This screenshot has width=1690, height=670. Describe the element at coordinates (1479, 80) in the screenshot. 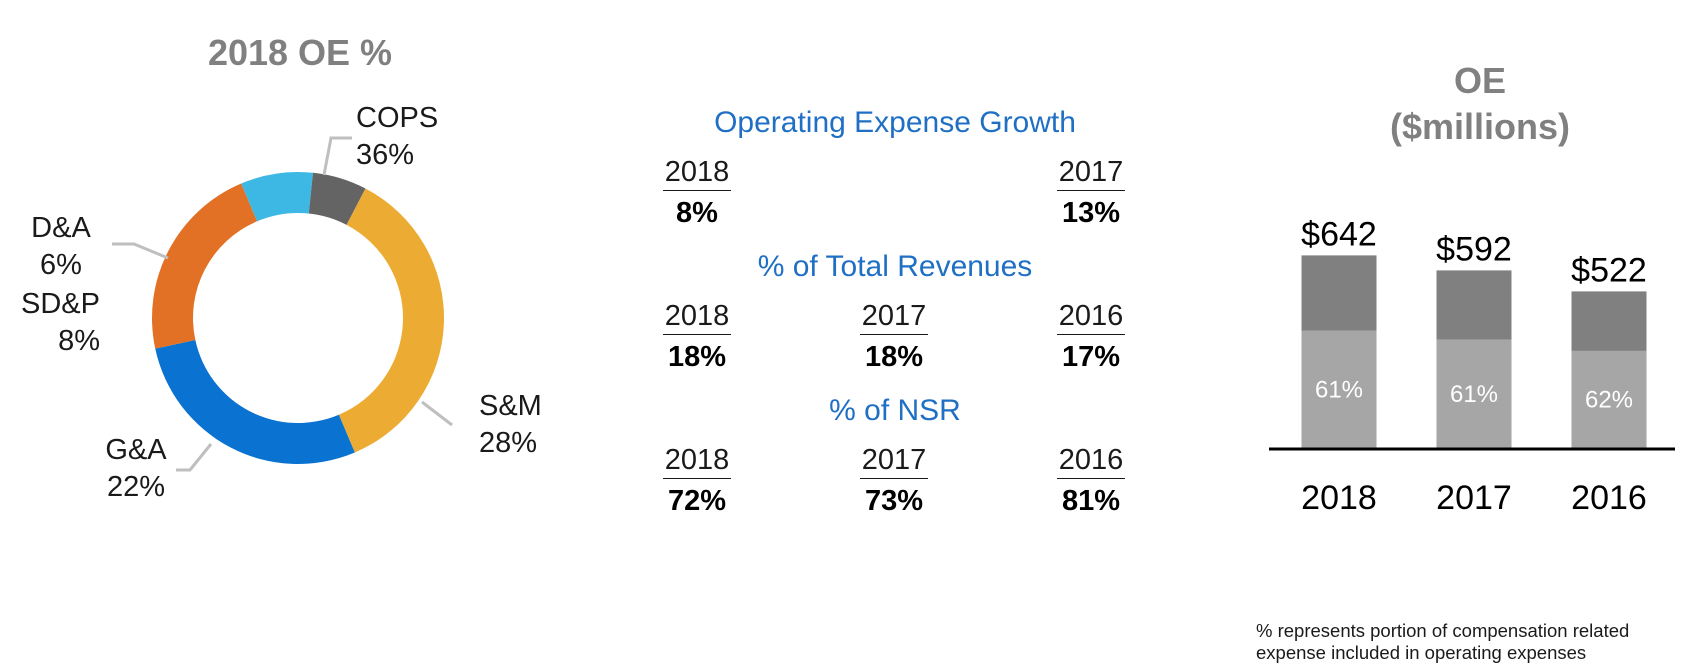

I see `oe-title-line1: OE` at that location.